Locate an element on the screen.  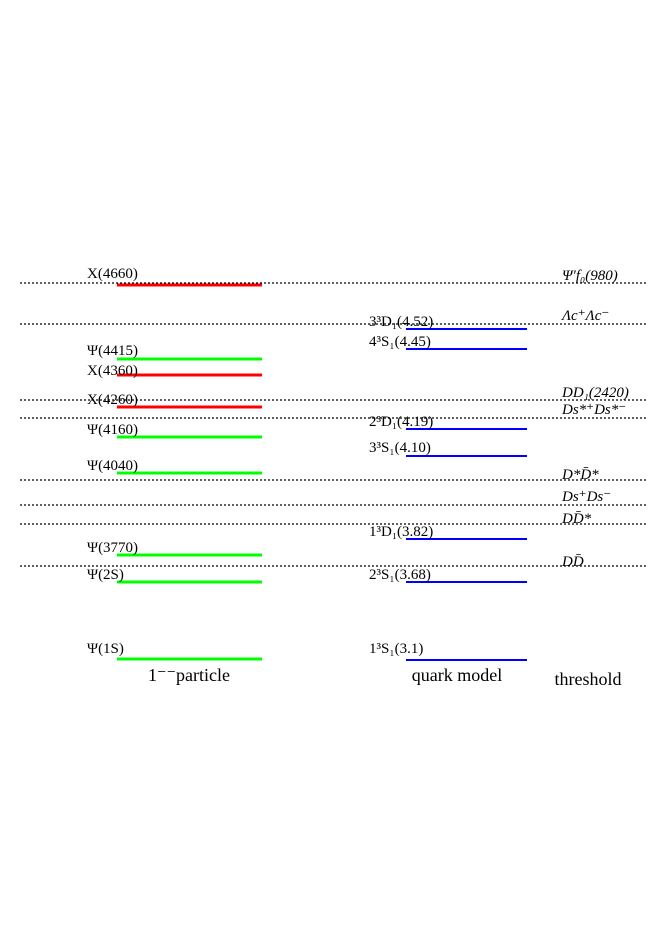
particle-label: Ψ(1S) is located at coordinates (105, 649).